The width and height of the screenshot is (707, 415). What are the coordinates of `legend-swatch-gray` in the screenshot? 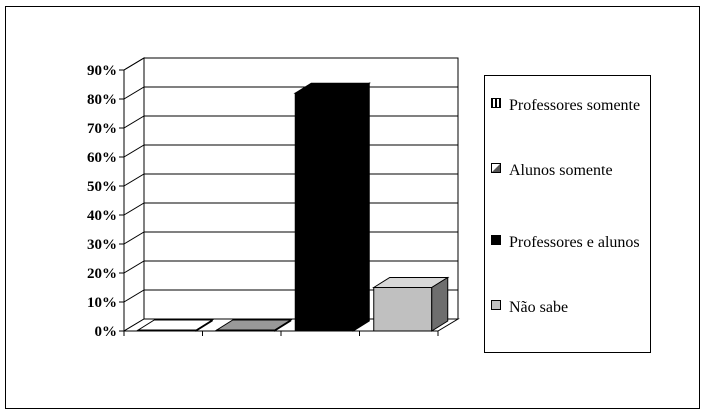 It's located at (496, 305).